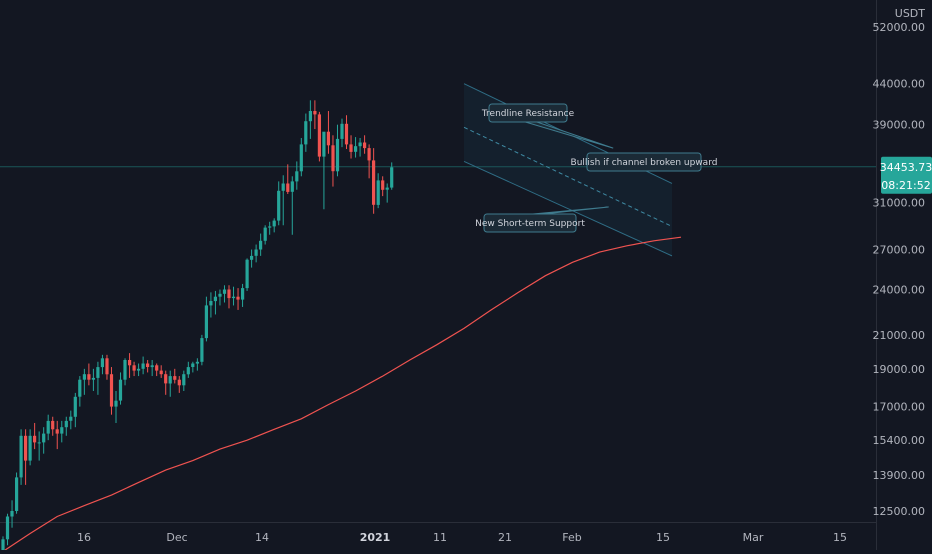 The height and width of the screenshot is (554, 932). I want to click on annotation-short-term-support: New Short-term Support, so click(542, 219).